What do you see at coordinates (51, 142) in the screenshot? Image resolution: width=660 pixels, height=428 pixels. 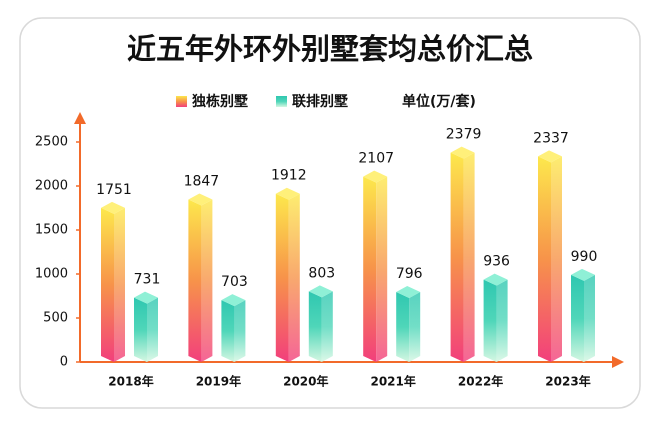 I see `y-tick-label: 2500` at bounding box center [51, 142].